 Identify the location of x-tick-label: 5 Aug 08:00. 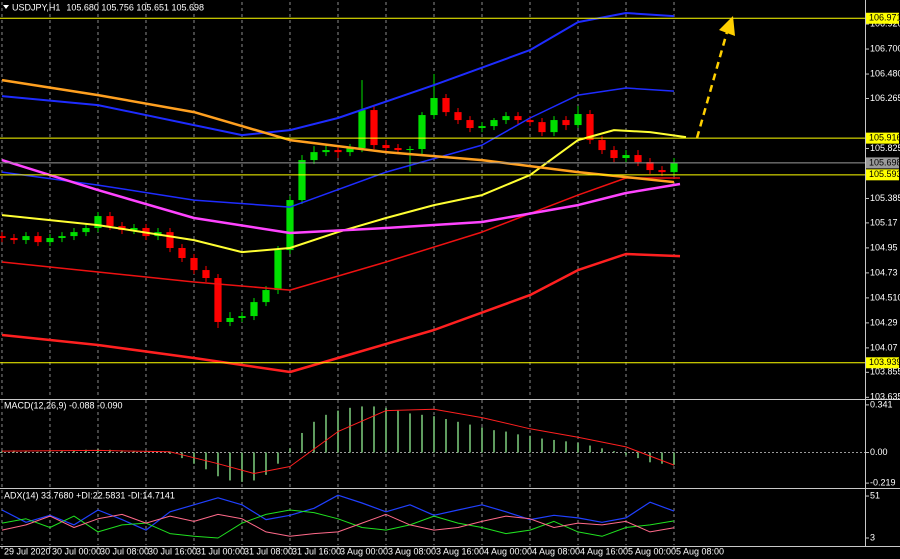
(700, 551).